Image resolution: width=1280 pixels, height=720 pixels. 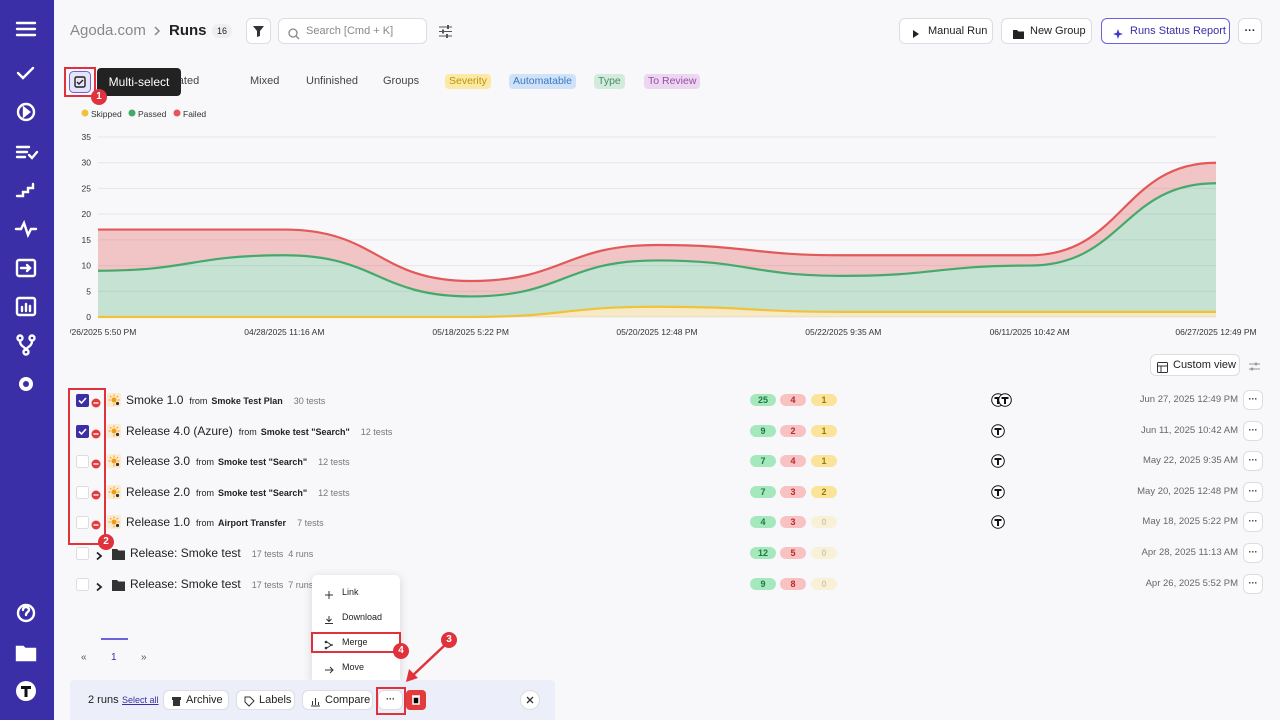 What do you see at coordinates (114, 463) in the screenshot?
I see `automation-icon` at bounding box center [114, 463].